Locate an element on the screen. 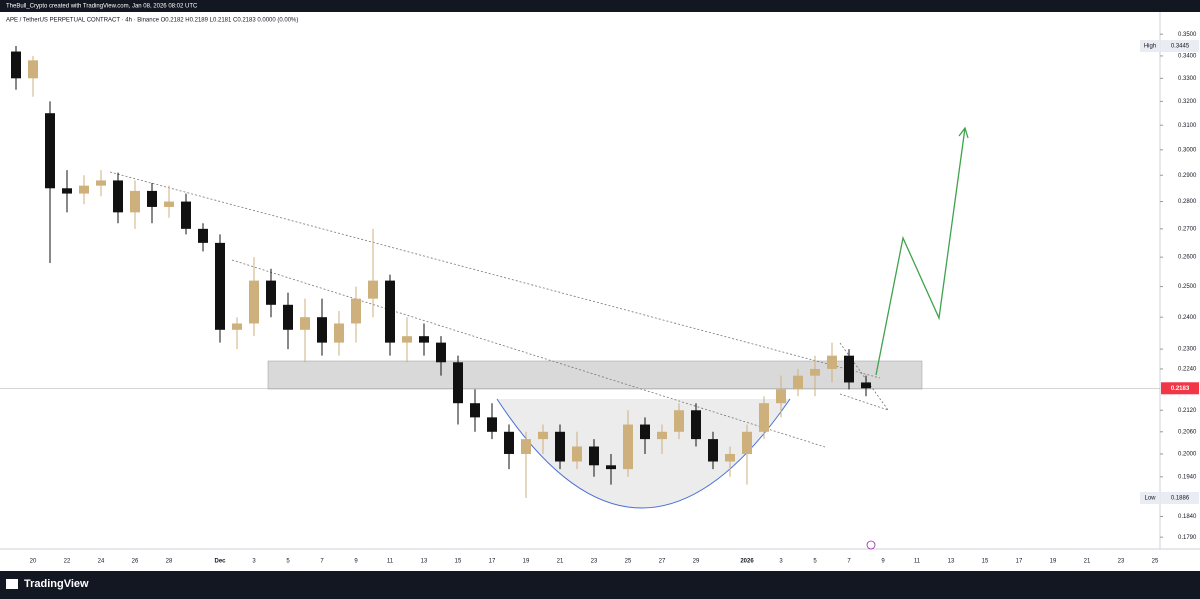 This screenshot has height=599, width=1200. top-bar is located at coordinates (600, 6).